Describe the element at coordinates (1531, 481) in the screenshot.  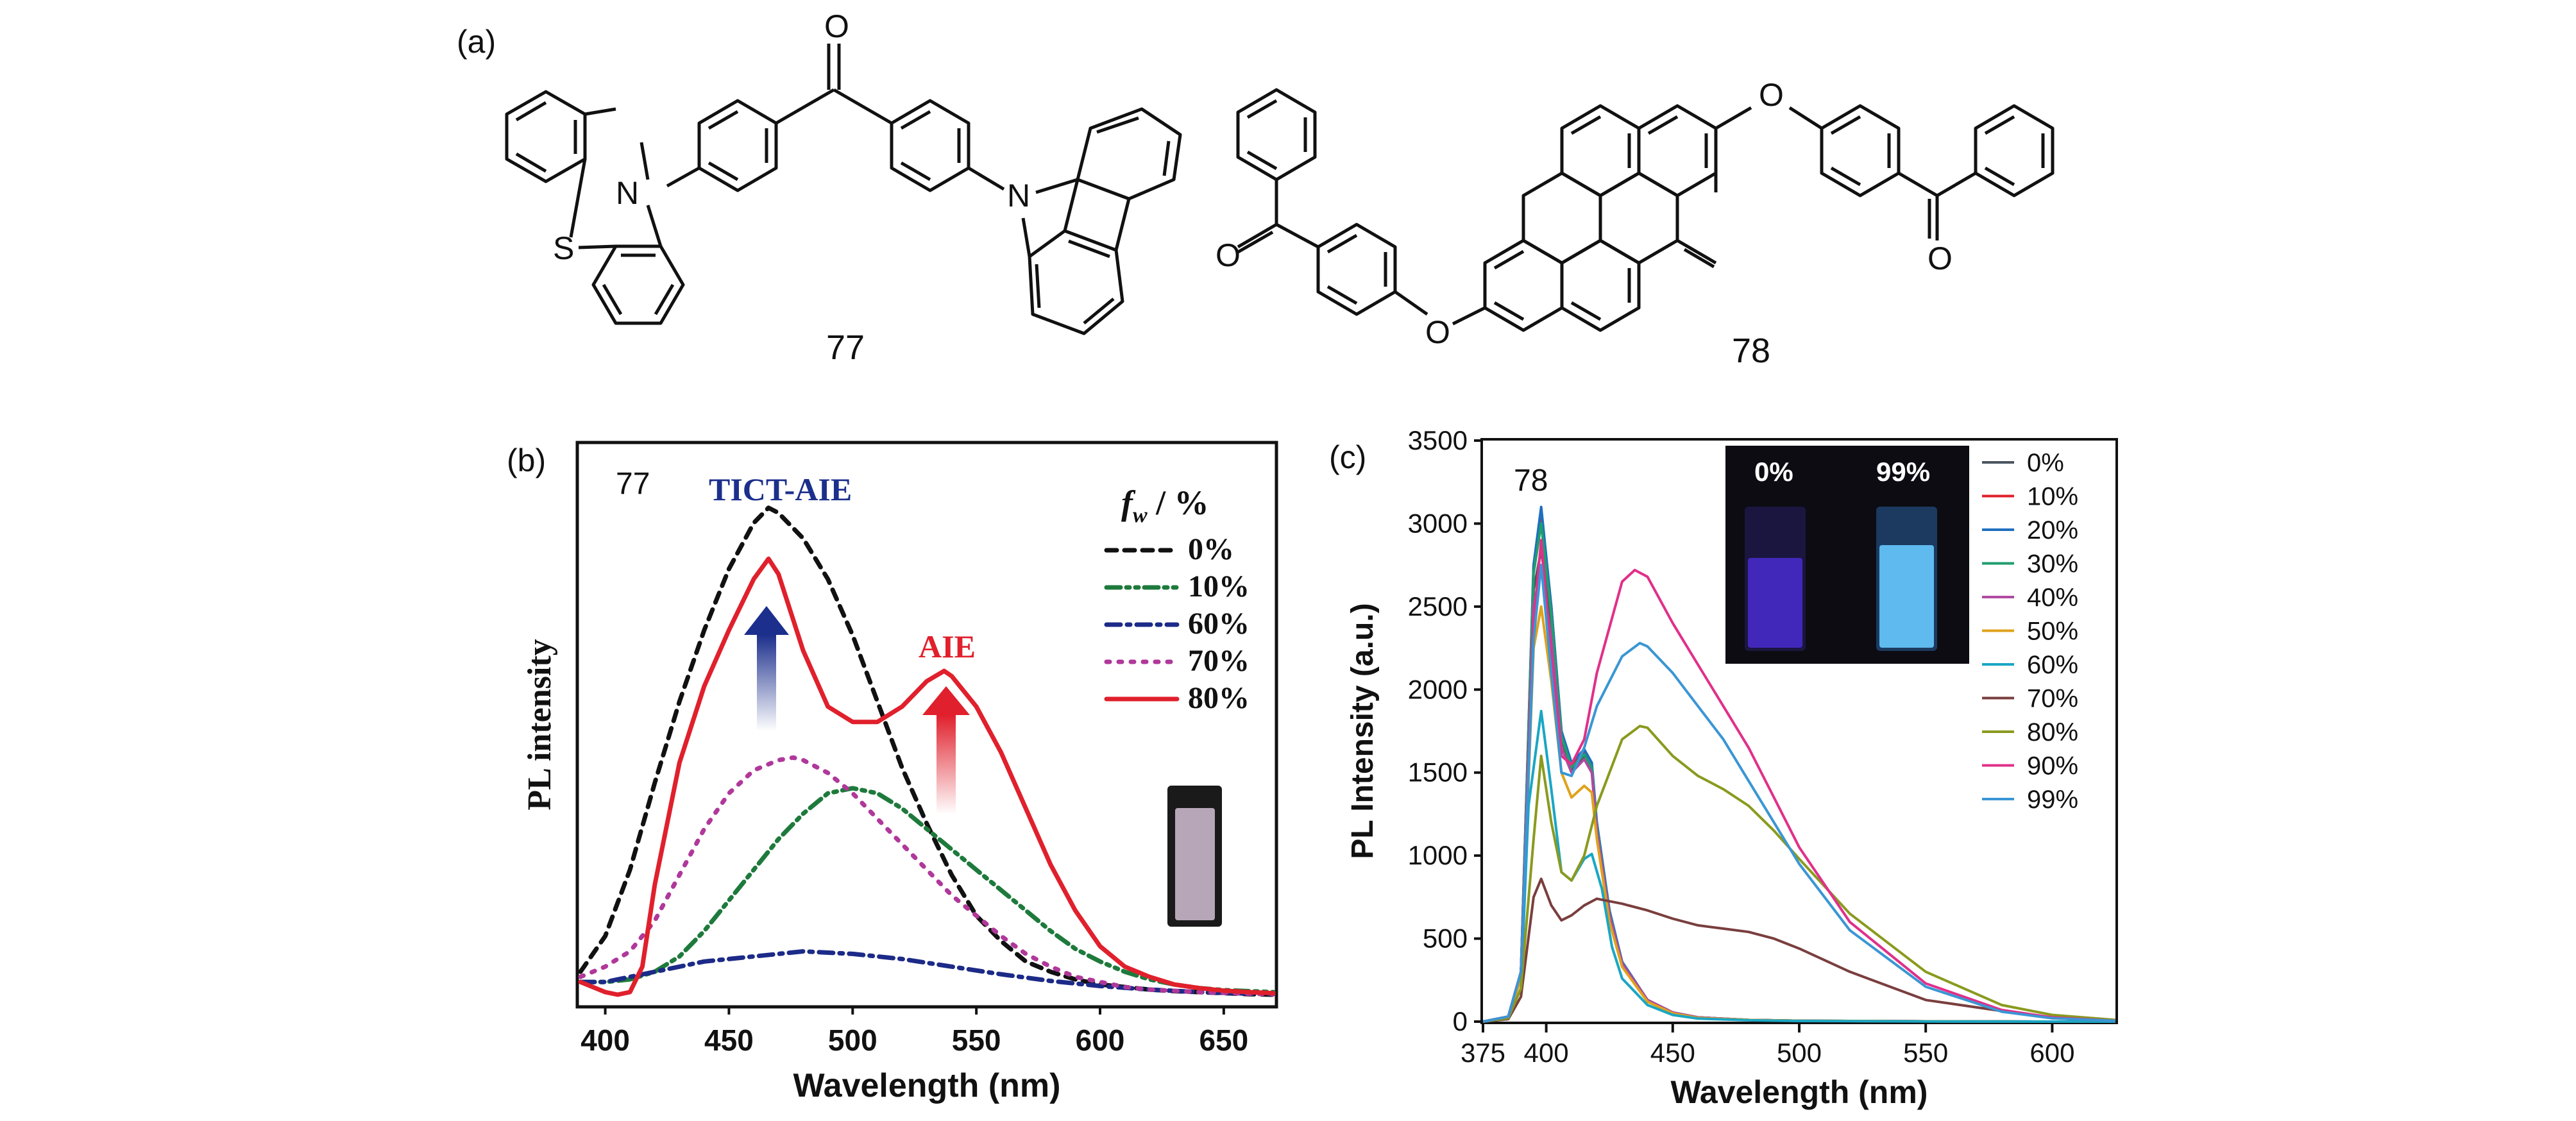
I see `chart-c-sample-label: 78` at that location.